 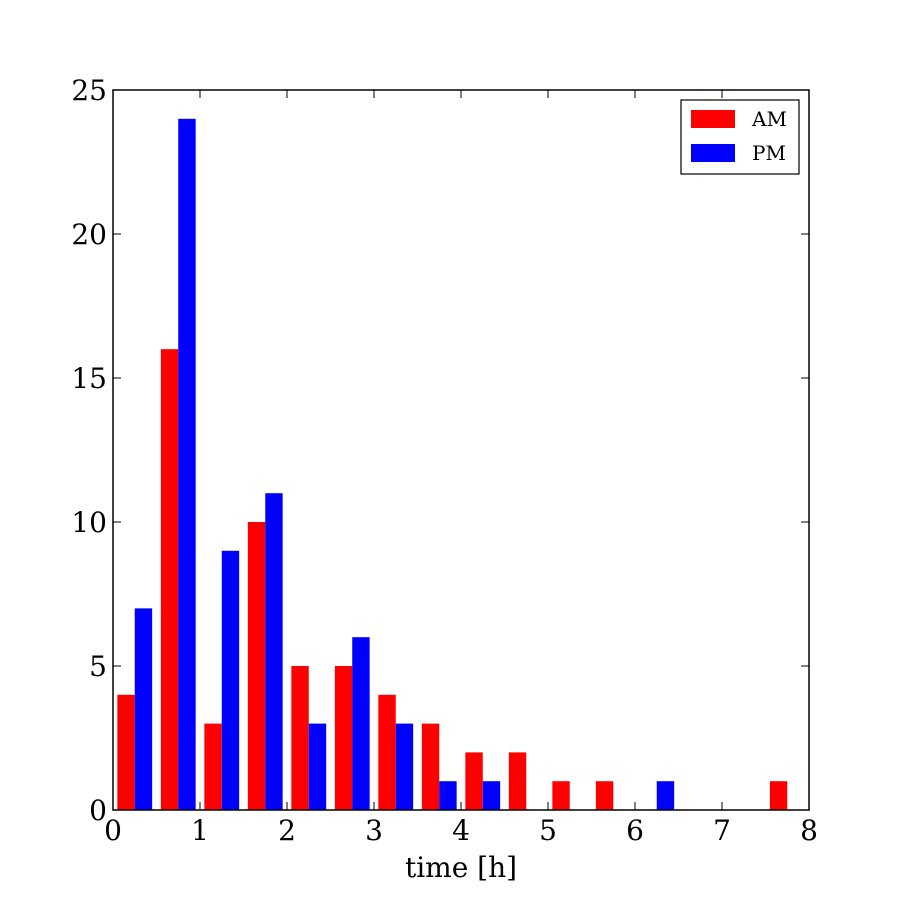 What do you see at coordinates (89, 90) in the screenshot?
I see `y-tick-label-5: 25` at bounding box center [89, 90].